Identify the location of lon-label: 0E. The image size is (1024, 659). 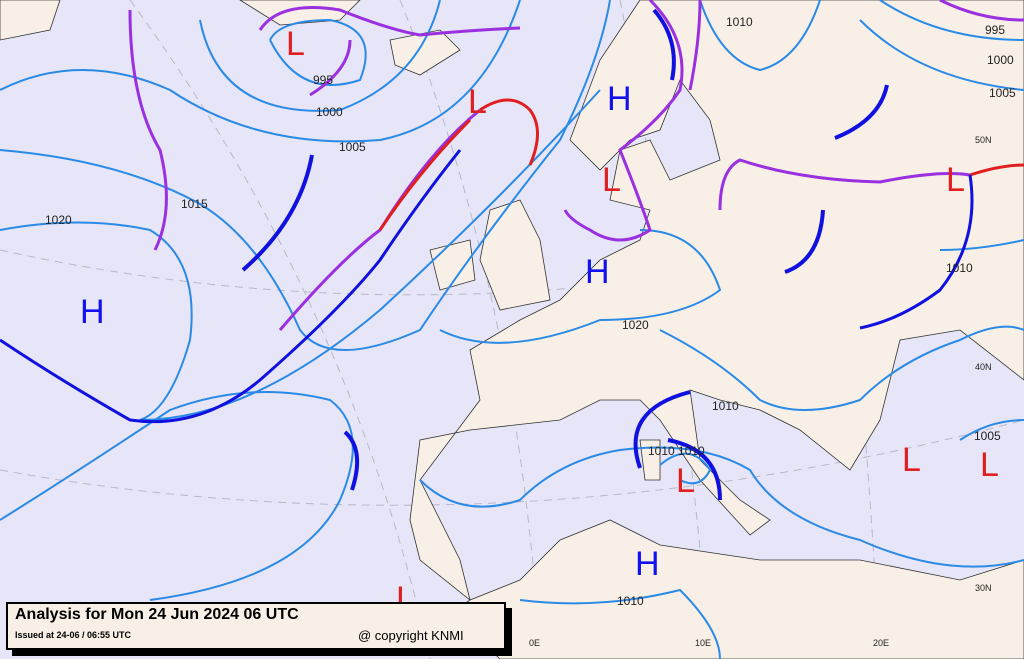
(534, 643).